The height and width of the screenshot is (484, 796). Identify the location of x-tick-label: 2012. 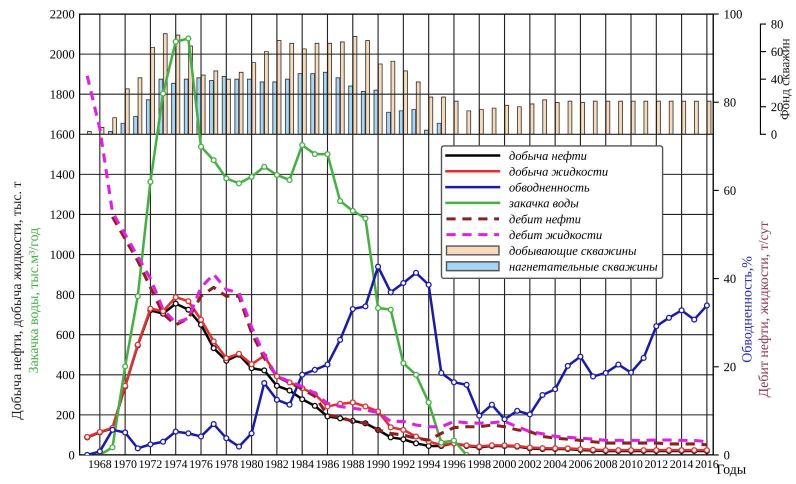
(656, 464).